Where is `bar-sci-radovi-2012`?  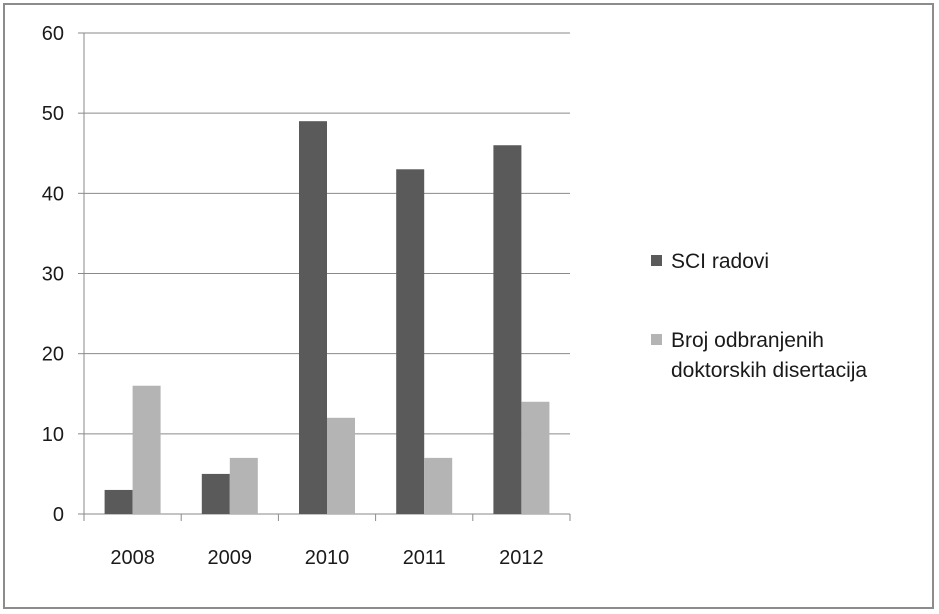 bar-sci-radovi-2012 is located at coordinates (507, 329).